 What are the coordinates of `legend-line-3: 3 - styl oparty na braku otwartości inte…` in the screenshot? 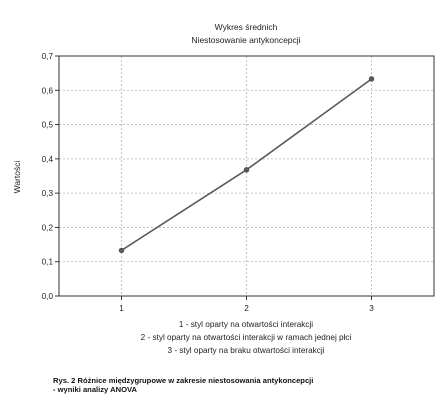 It's located at (246, 350).